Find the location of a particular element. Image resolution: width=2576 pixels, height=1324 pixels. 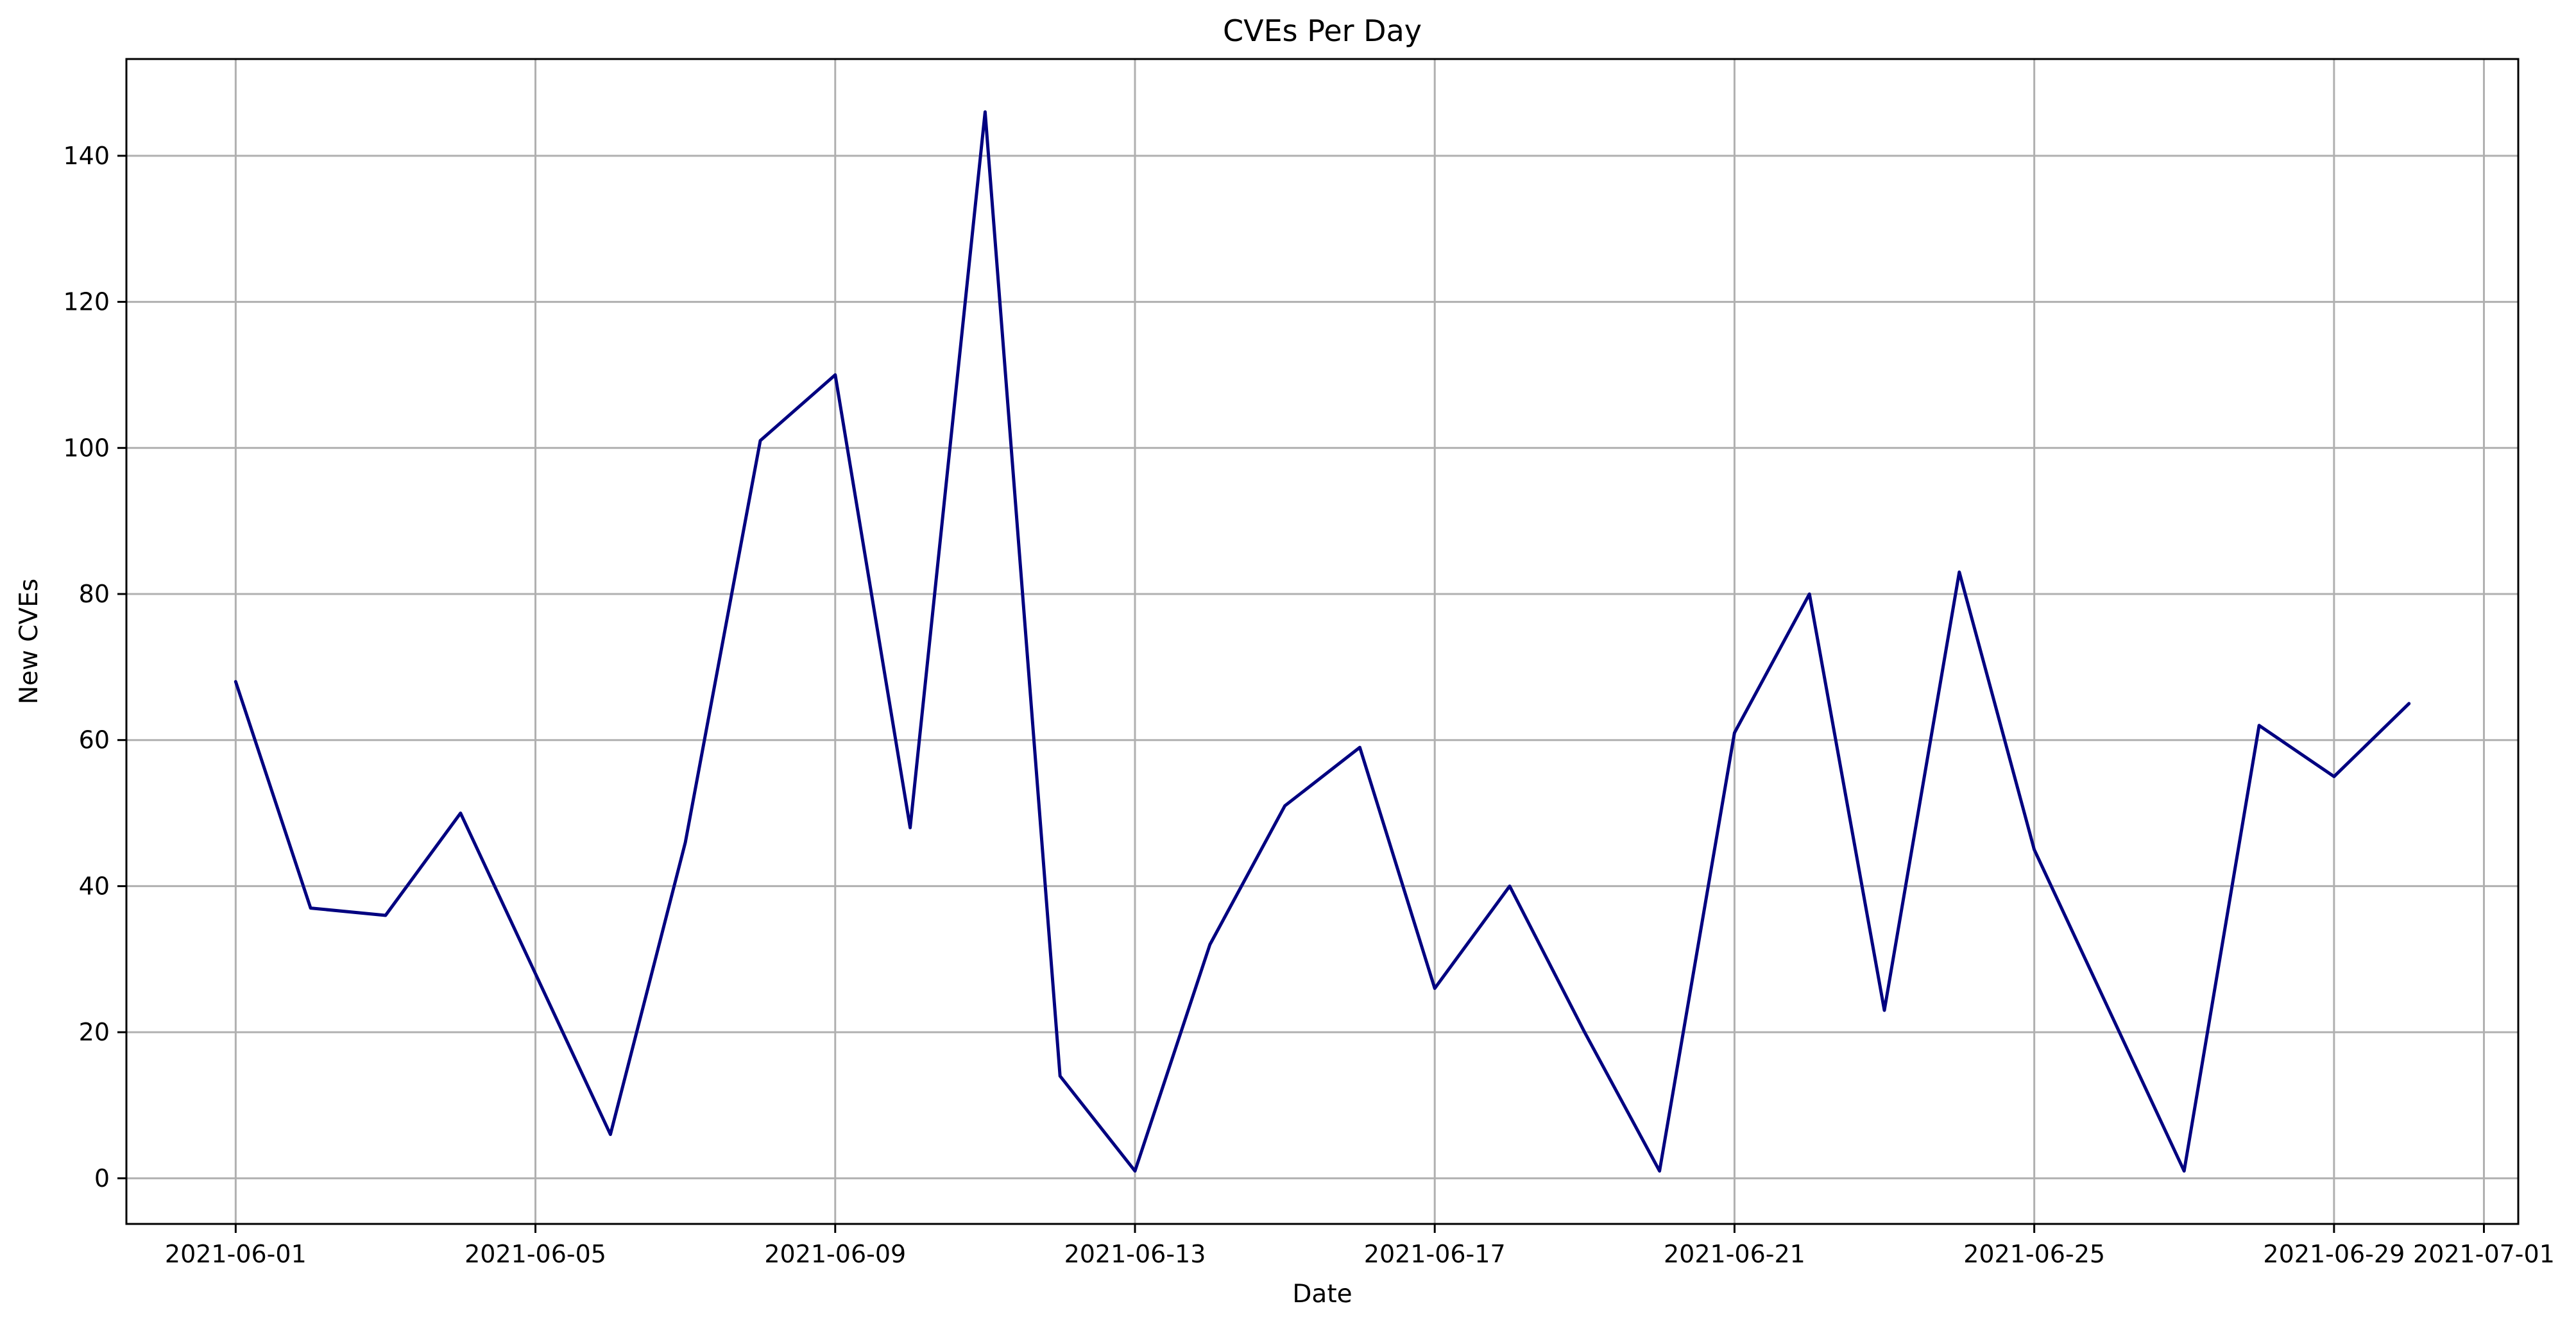

x-axis-label: Date is located at coordinates (1322, 1294).